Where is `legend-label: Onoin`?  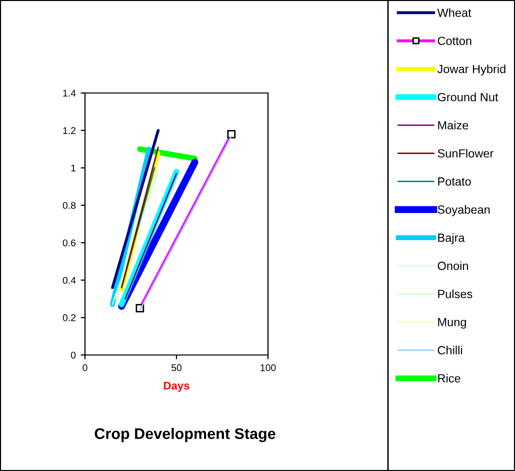 legend-label: Onoin is located at coordinates (453, 265).